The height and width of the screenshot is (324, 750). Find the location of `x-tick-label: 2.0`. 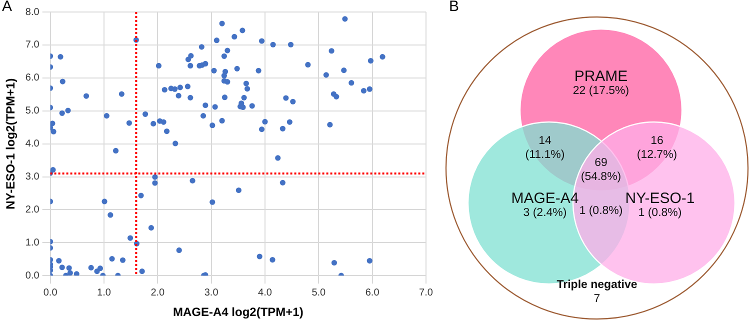

x-tick-label: 2.0 is located at coordinates (158, 292).